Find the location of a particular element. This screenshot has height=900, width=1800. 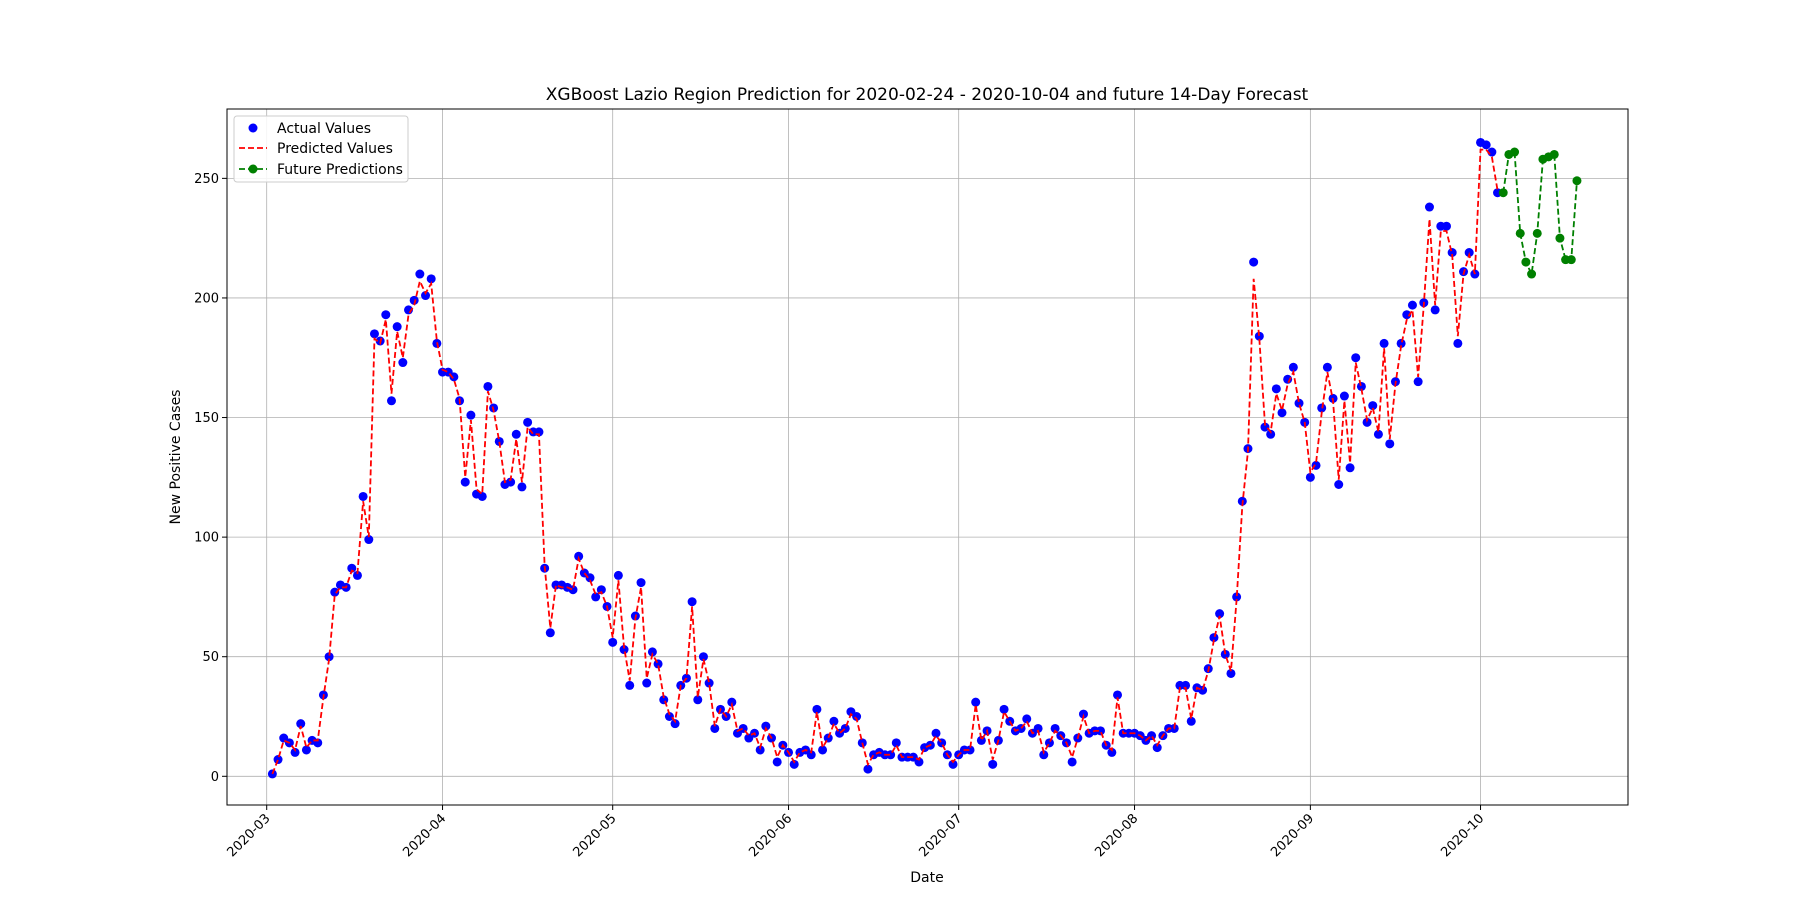

legend-marker-actual is located at coordinates (253, 128).